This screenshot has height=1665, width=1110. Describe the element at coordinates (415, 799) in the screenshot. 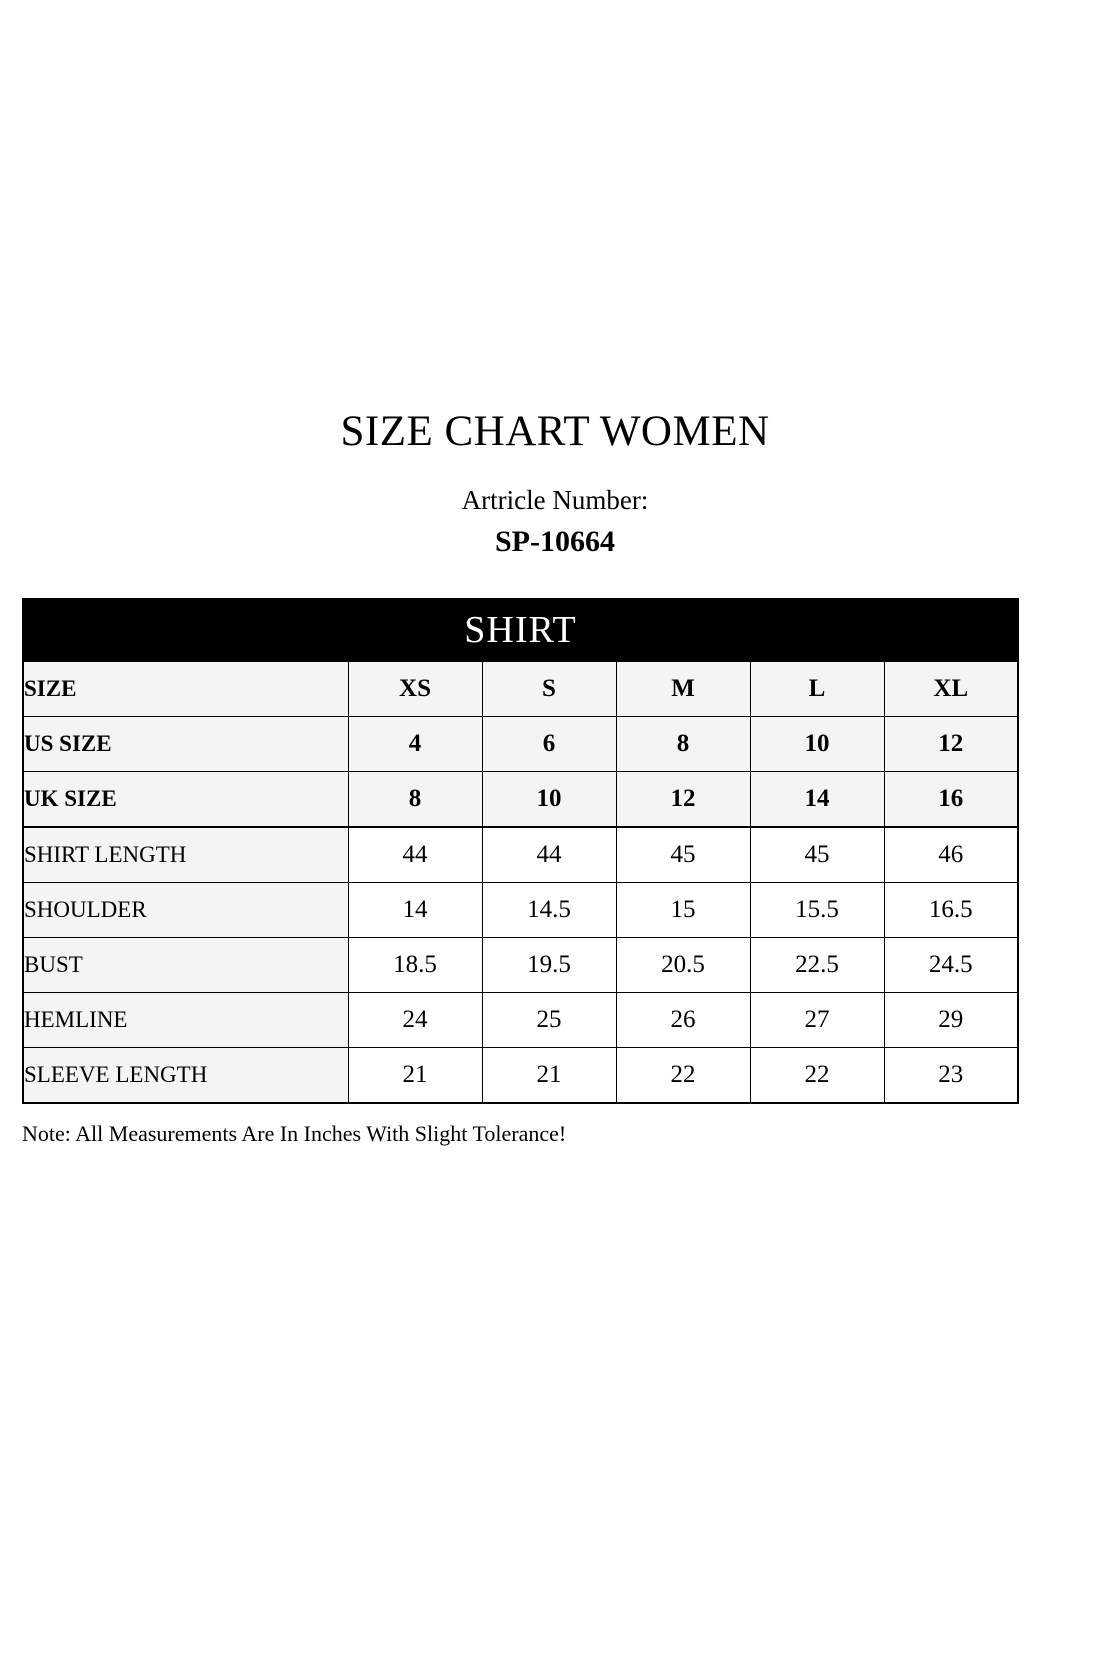

I see `cell-XS: 8` at that location.